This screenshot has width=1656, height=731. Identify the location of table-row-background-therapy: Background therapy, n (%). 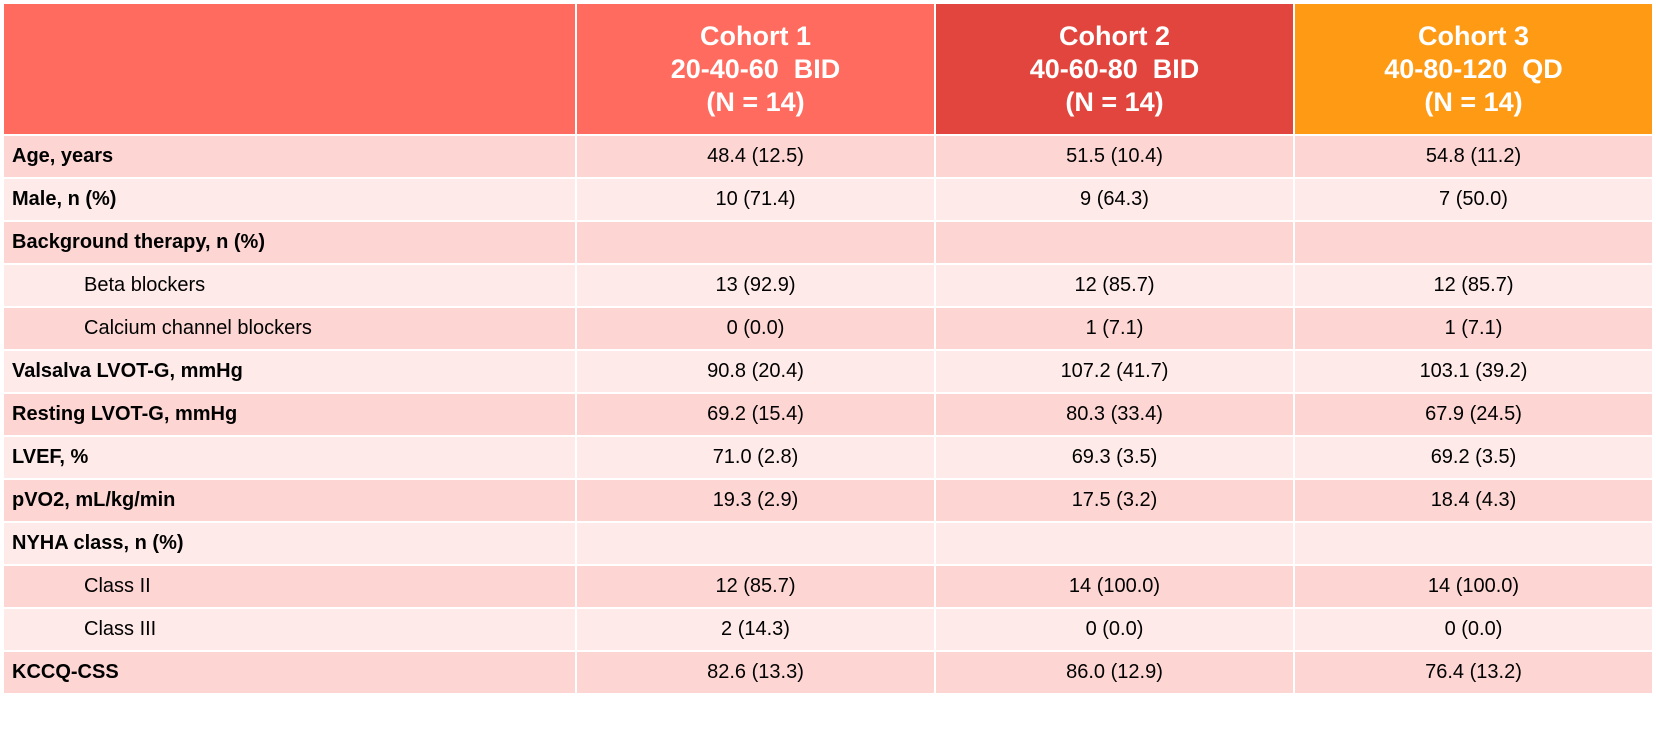
(828, 242).